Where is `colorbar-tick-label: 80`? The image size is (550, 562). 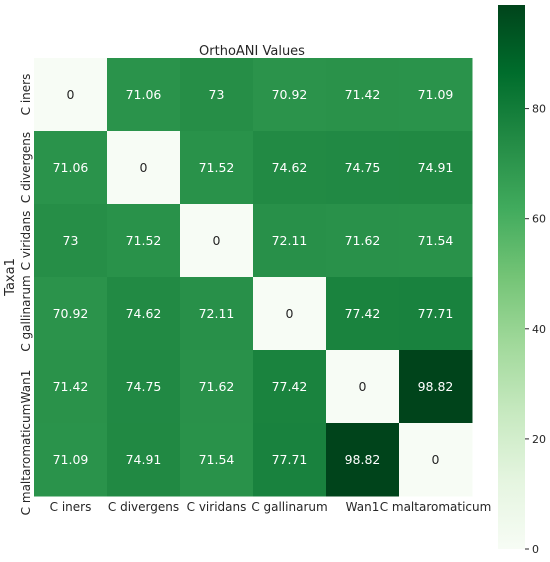
colorbar-tick-label: 80 is located at coordinates (539, 109).